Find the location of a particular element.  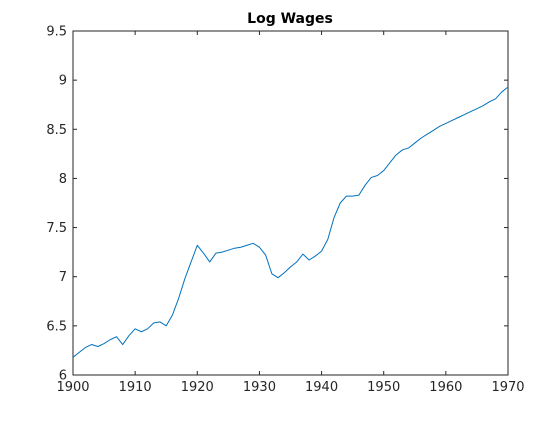

x-tick-label: 1940 is located at coordinates (321, 387).